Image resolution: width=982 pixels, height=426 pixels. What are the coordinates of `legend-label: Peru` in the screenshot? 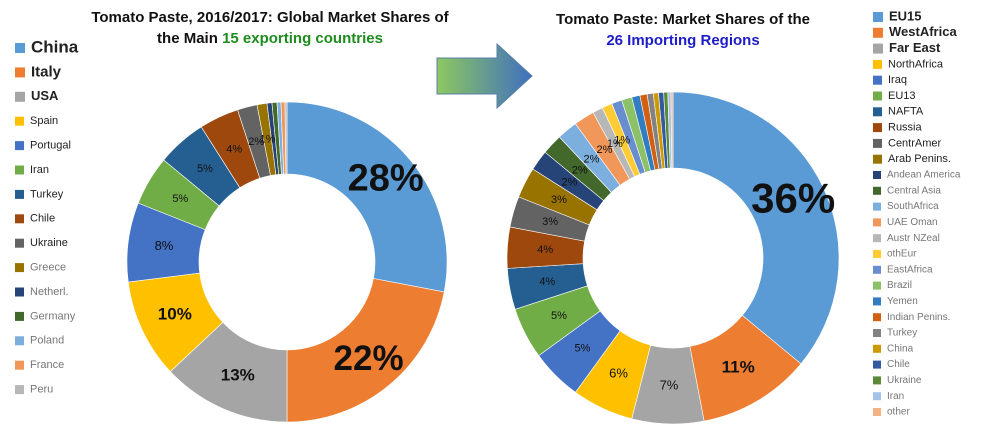 It's located at (41, 390).